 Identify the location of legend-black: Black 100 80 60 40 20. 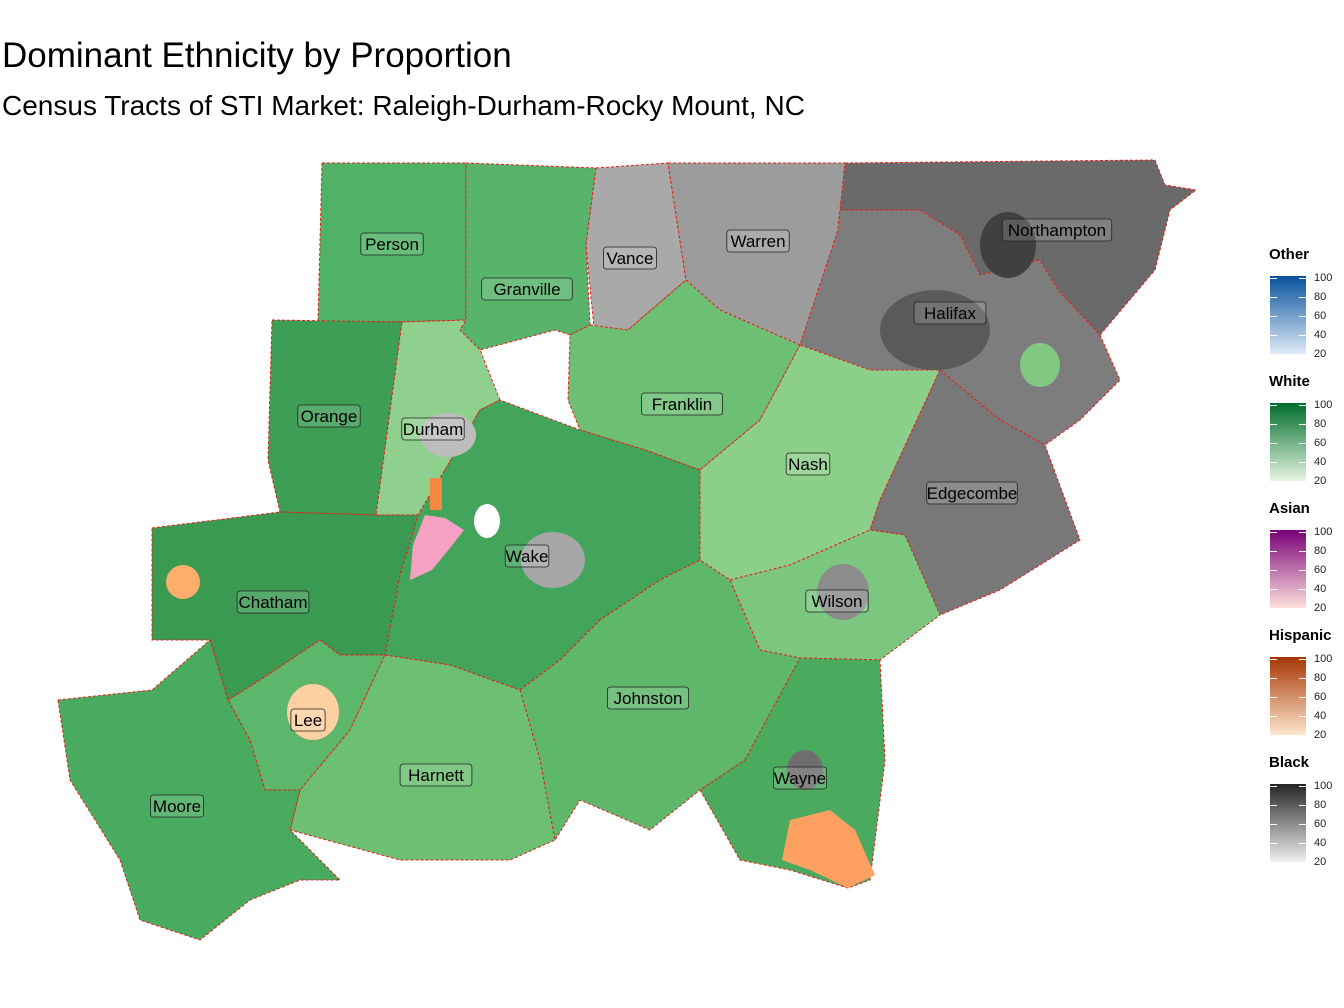
(1306, 817).